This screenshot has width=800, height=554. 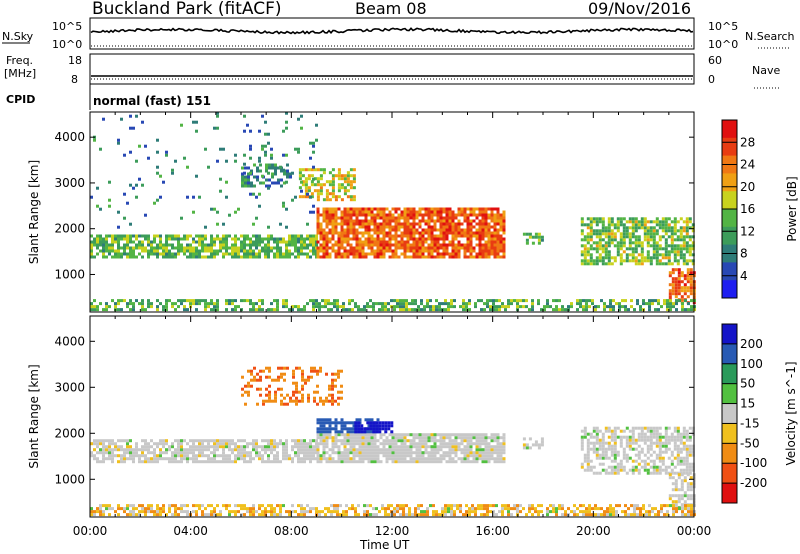 What do you see at coordinates (67, 44) in the screenshot?
I see `nsky-bottom-tick: 10^0` at bounding box center [67, 44].